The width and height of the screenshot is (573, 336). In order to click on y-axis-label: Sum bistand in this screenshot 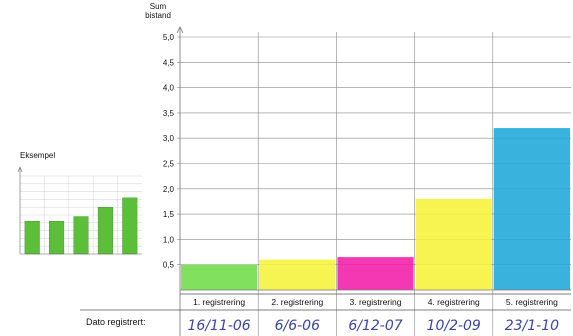, I will do `click(158, 11)`.